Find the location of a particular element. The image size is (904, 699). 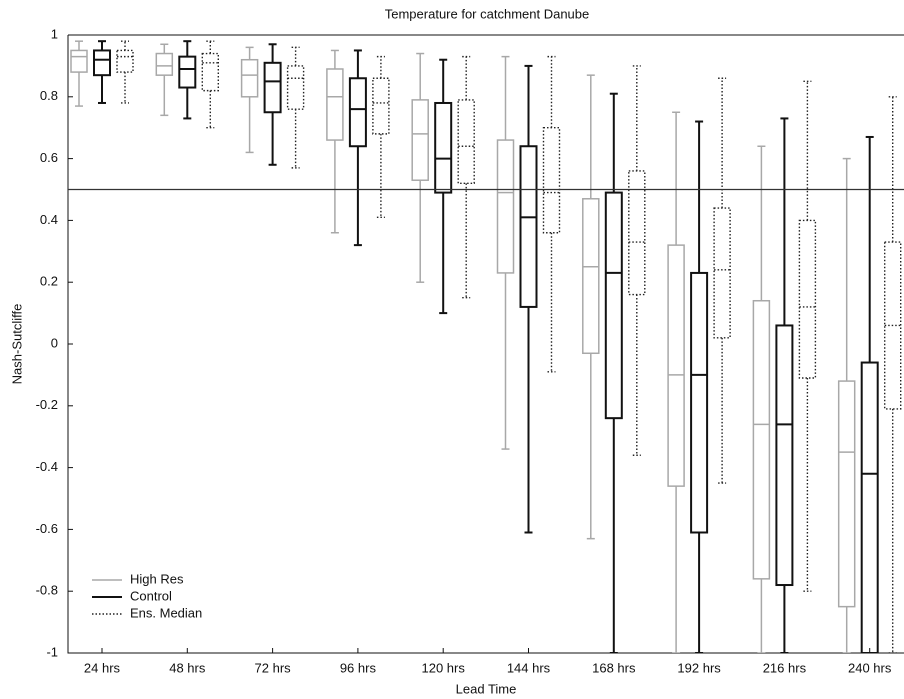

chart-title: Temperature for catchment Danube is located at coordinates (487, 13).